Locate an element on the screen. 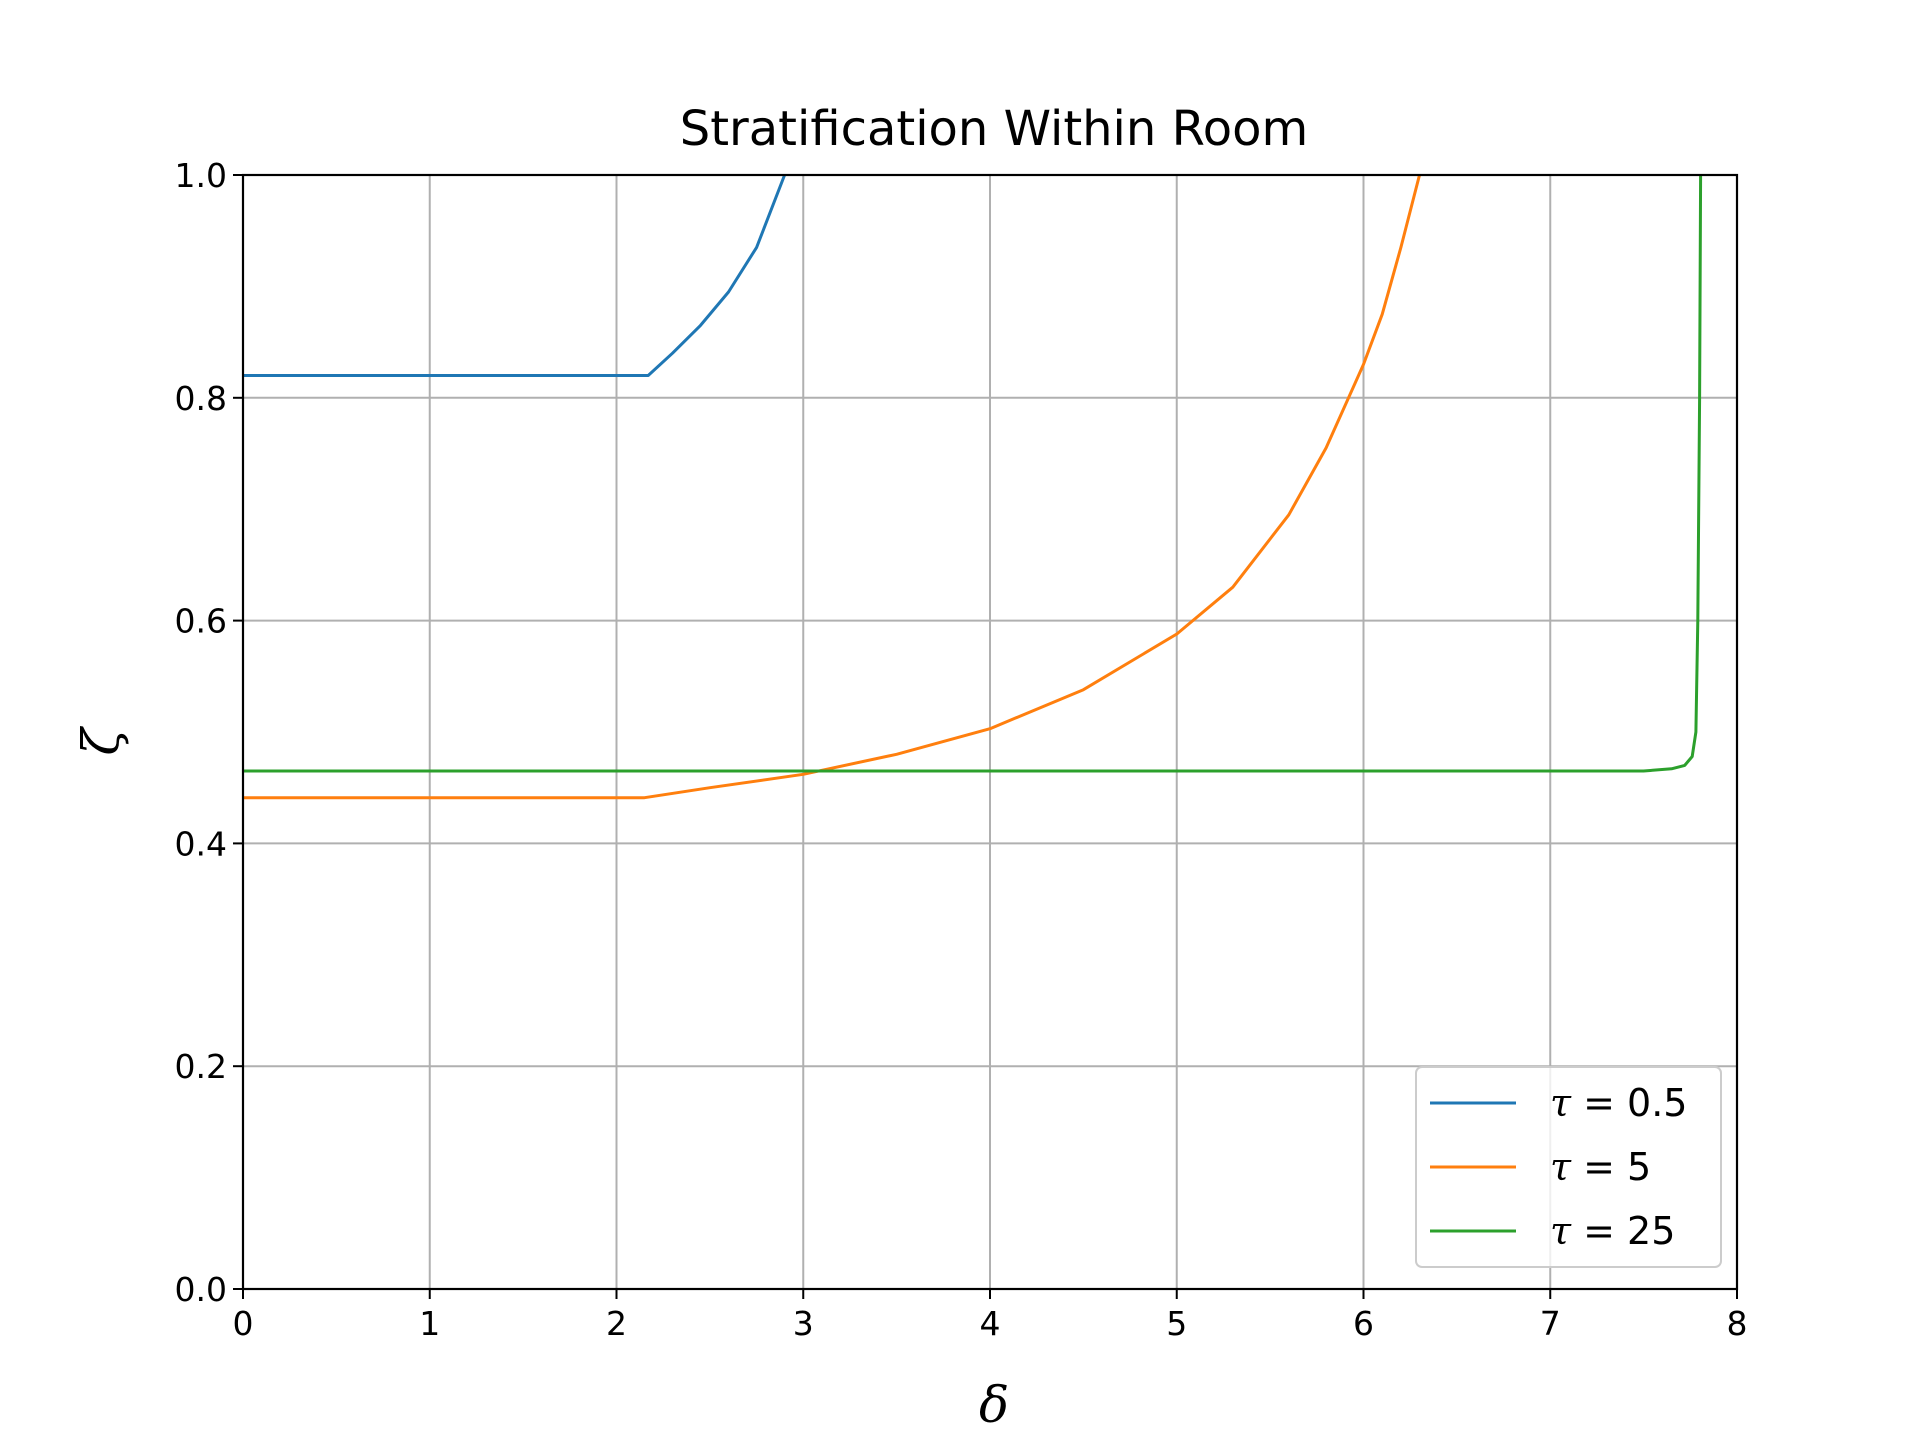 This screenshot has height=1440, width=1920. chart-title: Stratification Within Room is located at coordinates (994, 129).